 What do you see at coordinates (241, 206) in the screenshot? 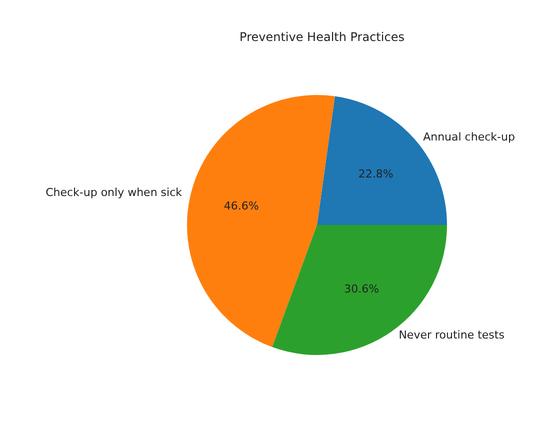
I see `data-label: 46.6%` at bounding box center [241, 206].